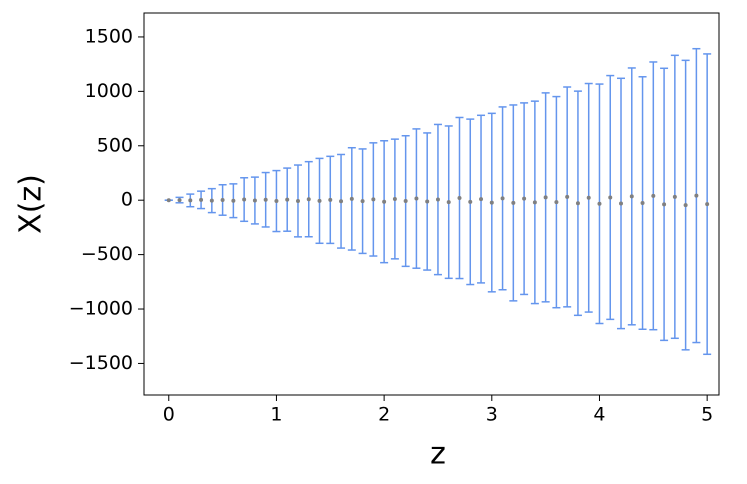  What do you see at coordinates (101, 309) in the screenshot?
I see `y-tick-label: −1000` at bounding box center [101, 309].